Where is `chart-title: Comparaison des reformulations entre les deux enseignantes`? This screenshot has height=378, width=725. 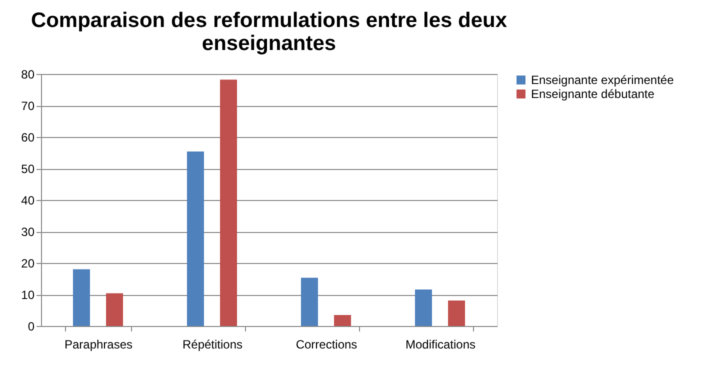
chart-title: Comparaison des reformulations entre les deux enseignantes is located at coordinates (269, 32).